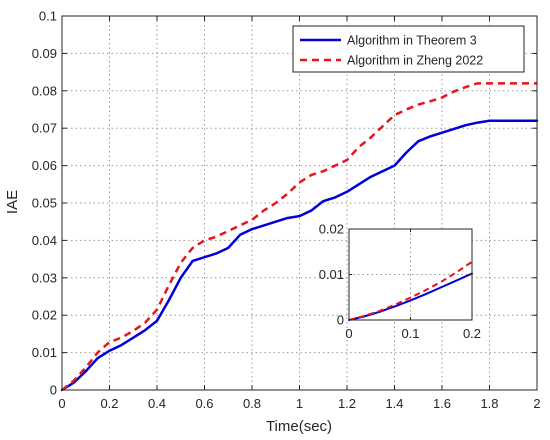  What do you see at coordinates (48, 16) in the screenshot?
I see `y-tick-label: 0.1` at bounding box center [48, 16].